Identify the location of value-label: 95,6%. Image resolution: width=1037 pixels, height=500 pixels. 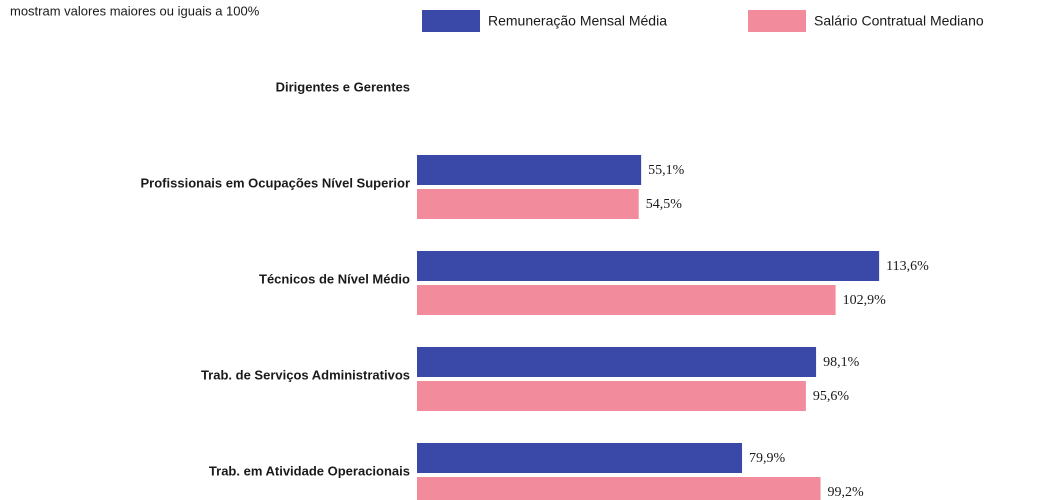
(831, 396).